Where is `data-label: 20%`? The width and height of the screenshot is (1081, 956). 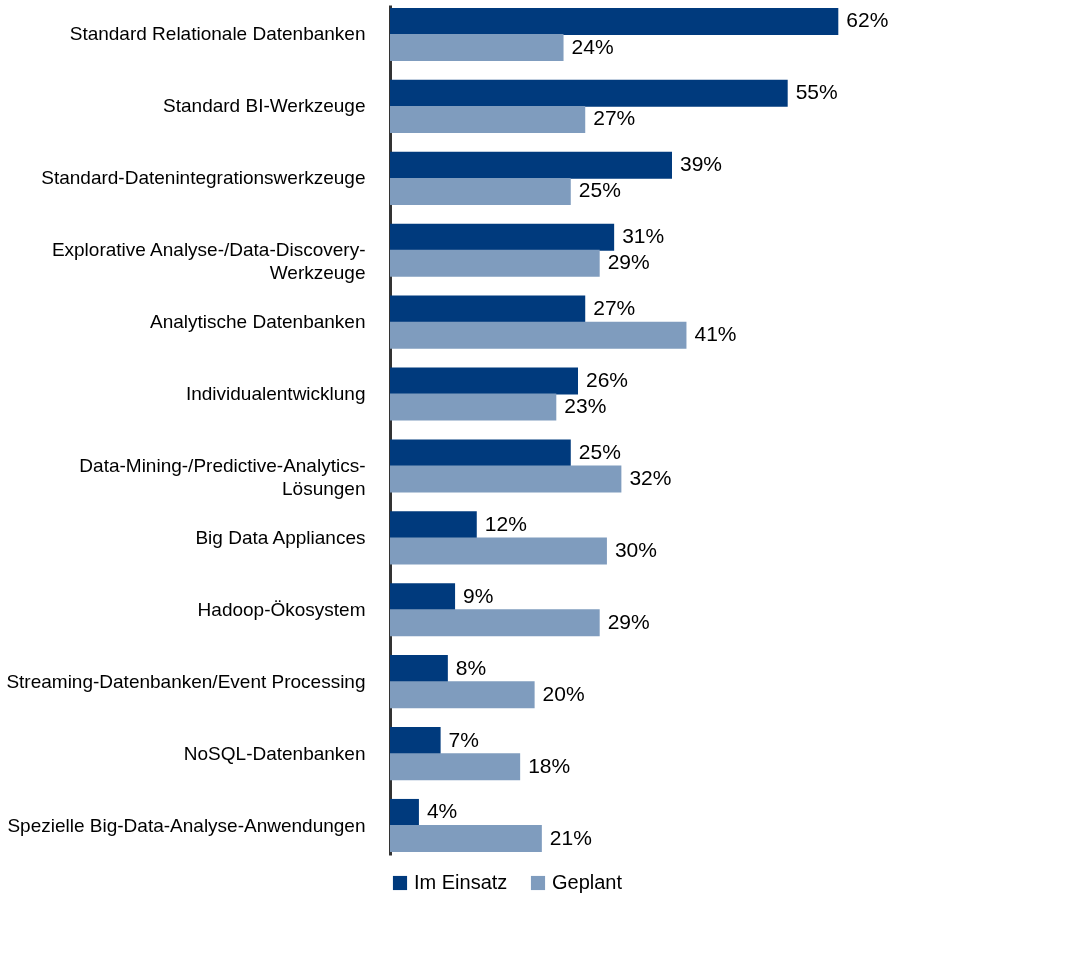 data-label: 20% is located at coordinates (563, 693).